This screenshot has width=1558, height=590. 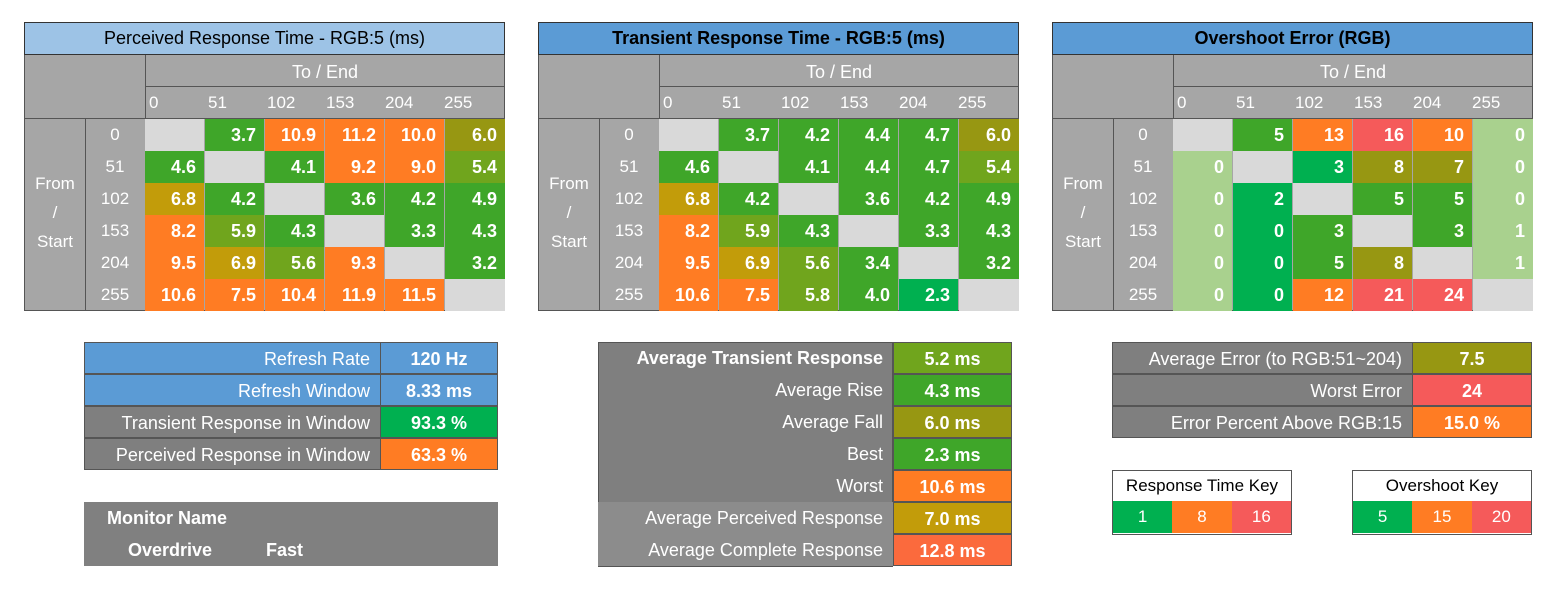 I want to click on heatmap-cell: 8.2, so click(x=174, y=231).